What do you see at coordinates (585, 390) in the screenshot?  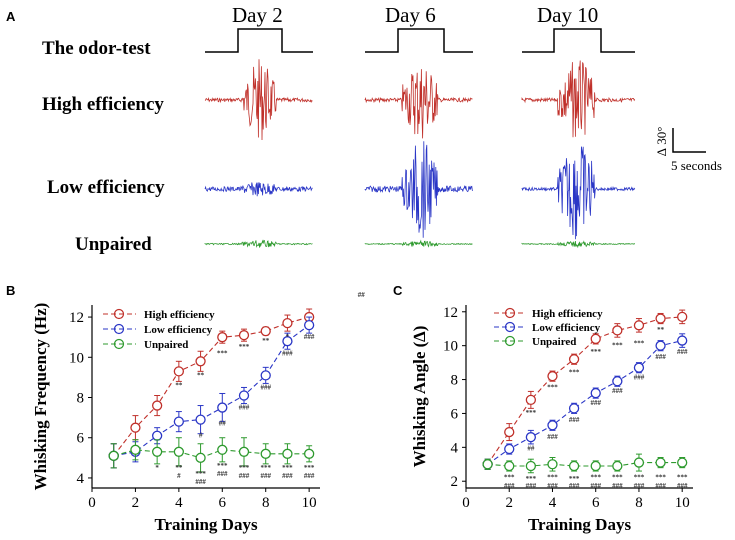 I see `chart-c-line-high` at bounding box center [585, 390].